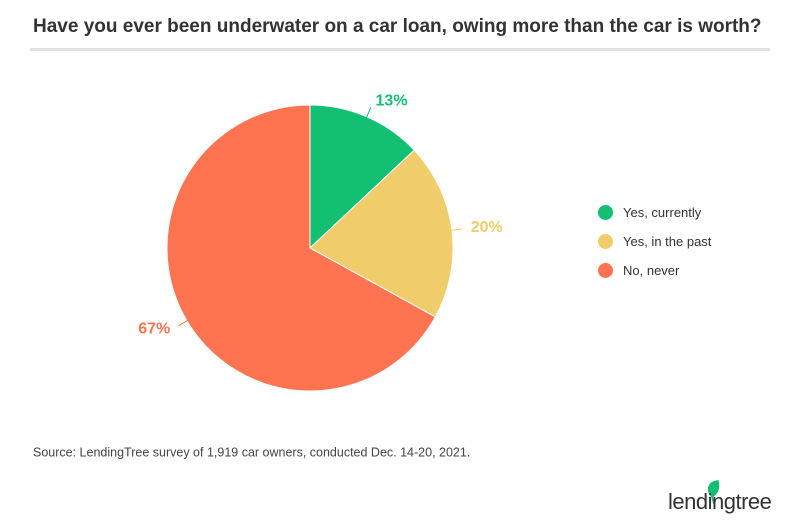 This screenshot has width=800, height=530. Describe the element at coordinates (713, 492) in the screenshot. I see `logo-leaf` at that location.